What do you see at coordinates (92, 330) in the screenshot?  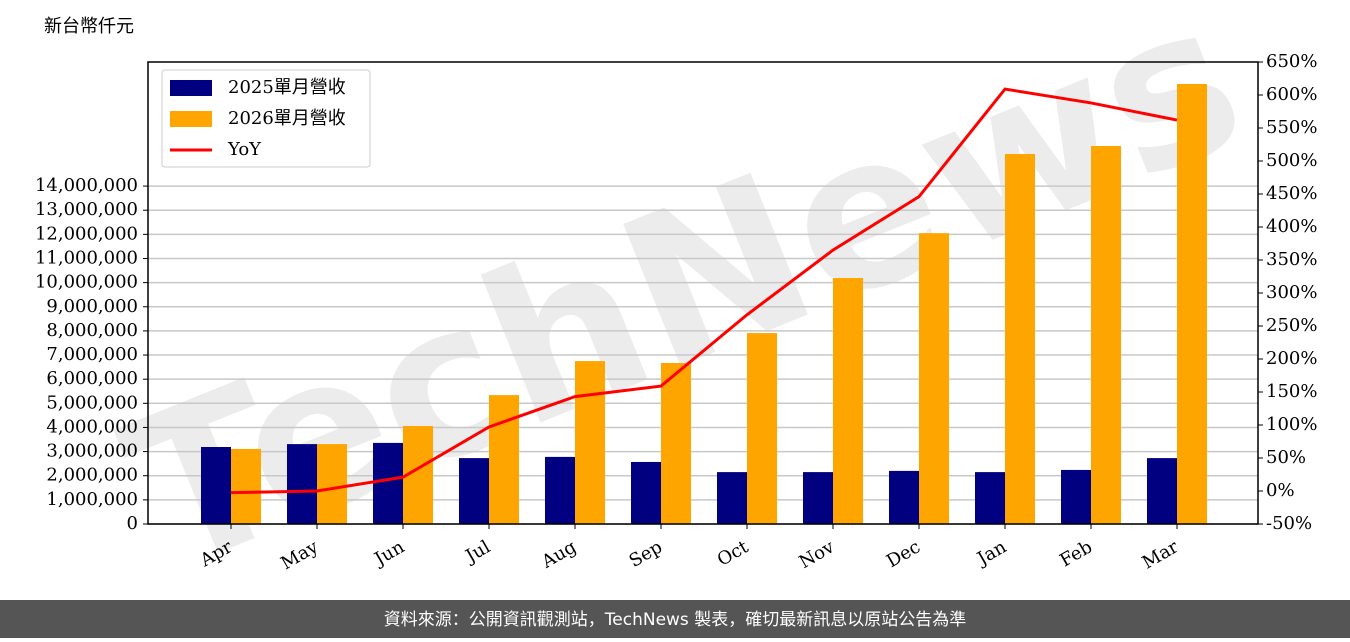 I see `y-tick-label: 8,000,000` at bounding box center [92, 330].